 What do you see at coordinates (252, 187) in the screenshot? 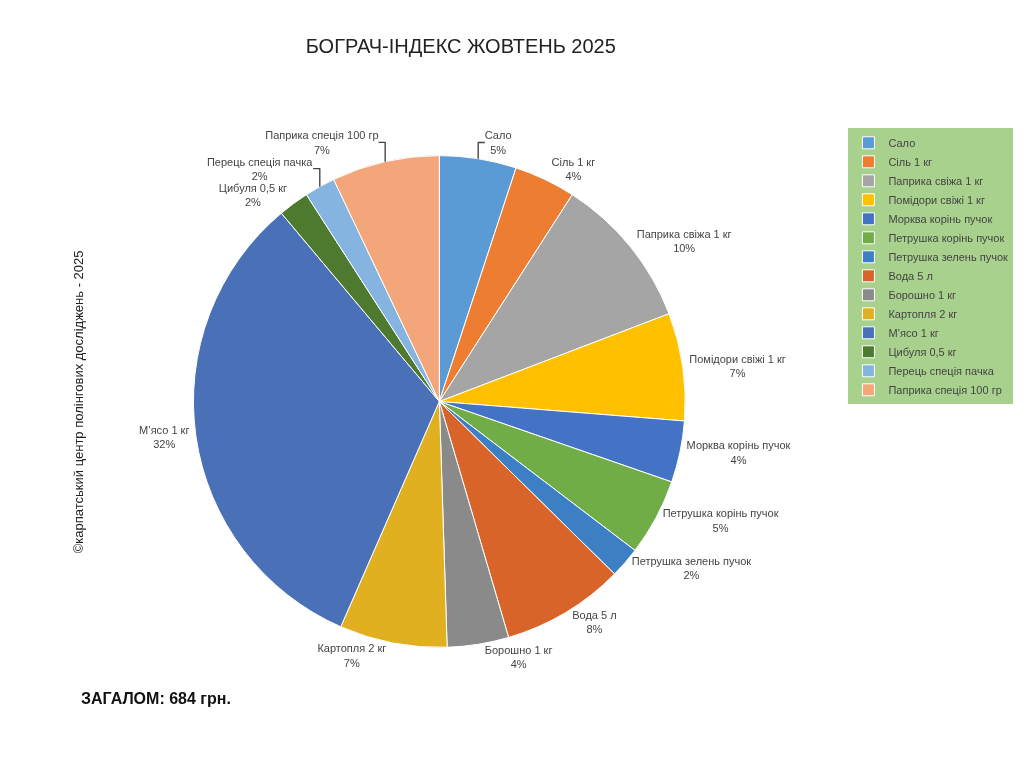
I see `slice-label: Цибуля 0,5 кг` at bounding box center [252, 187].